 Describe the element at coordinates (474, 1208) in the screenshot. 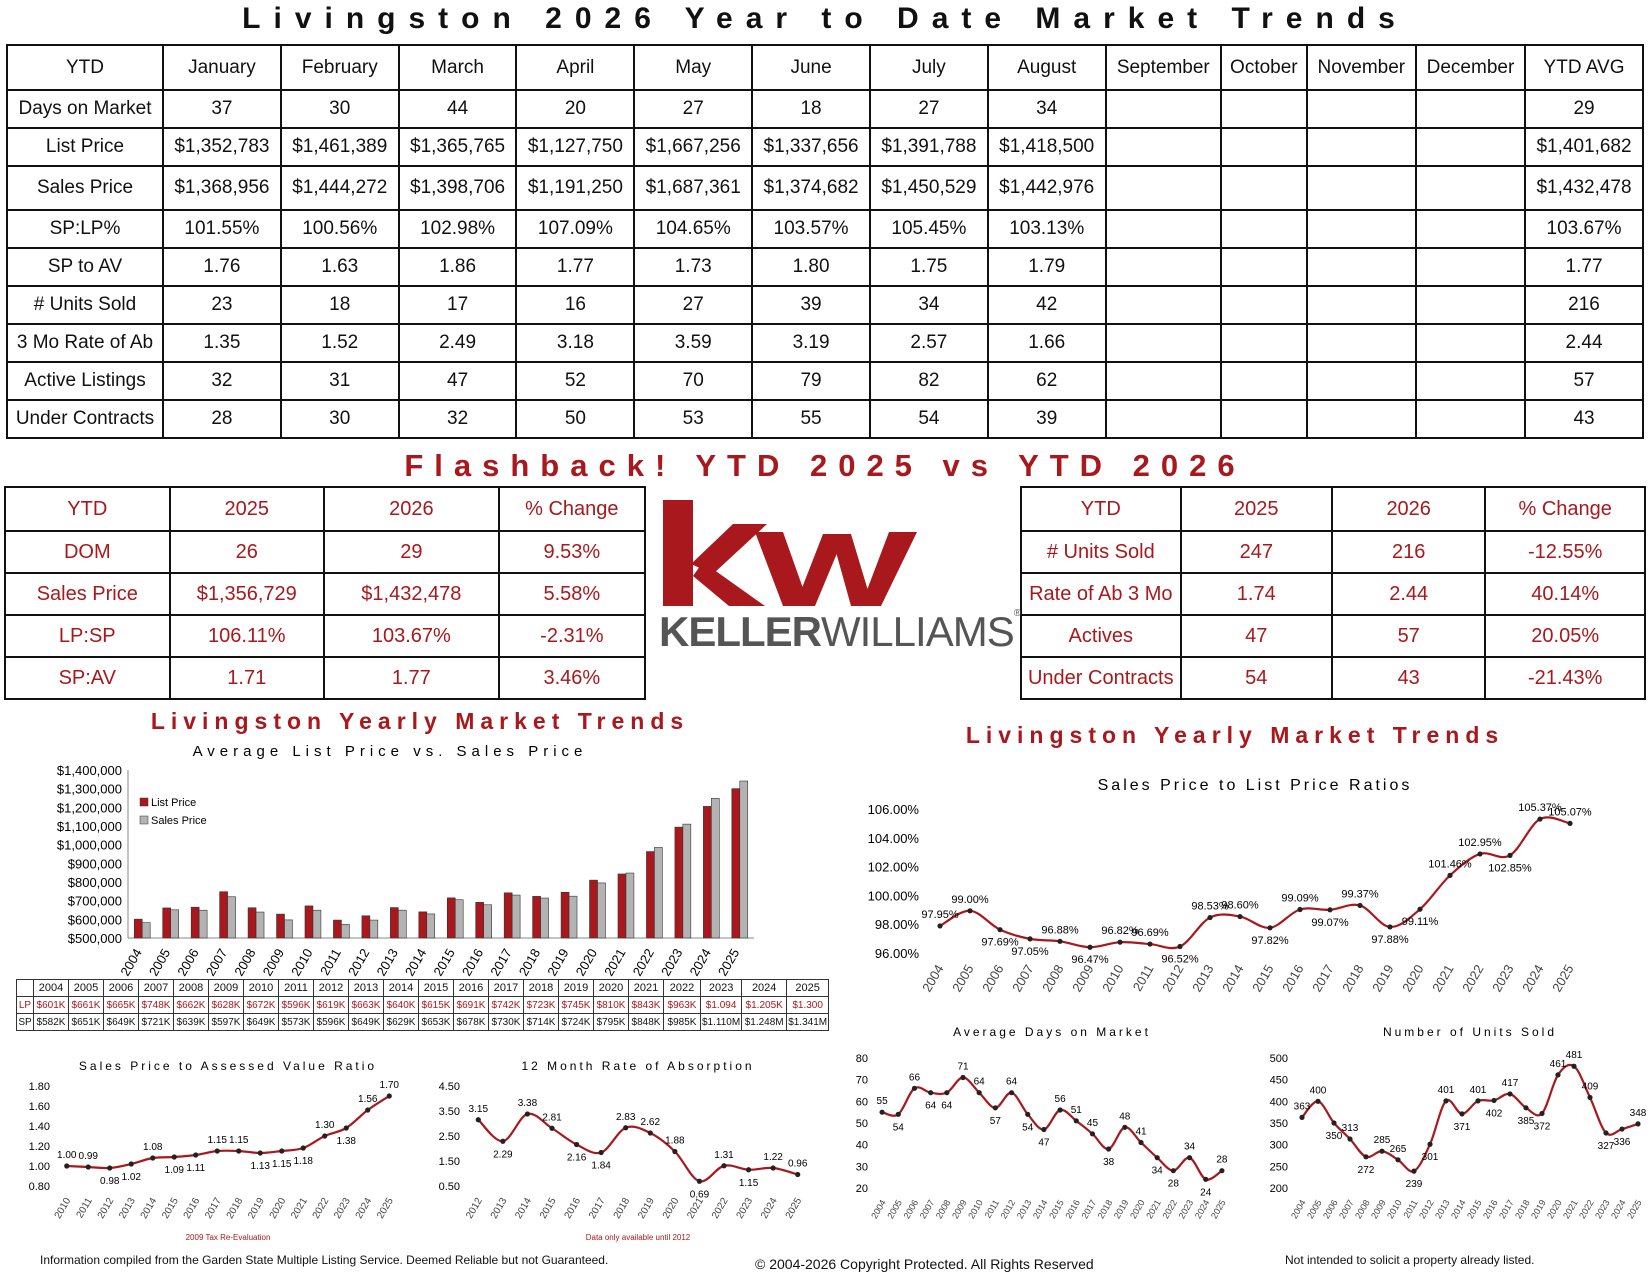

I see `x-tick-label: 2012` at that location.